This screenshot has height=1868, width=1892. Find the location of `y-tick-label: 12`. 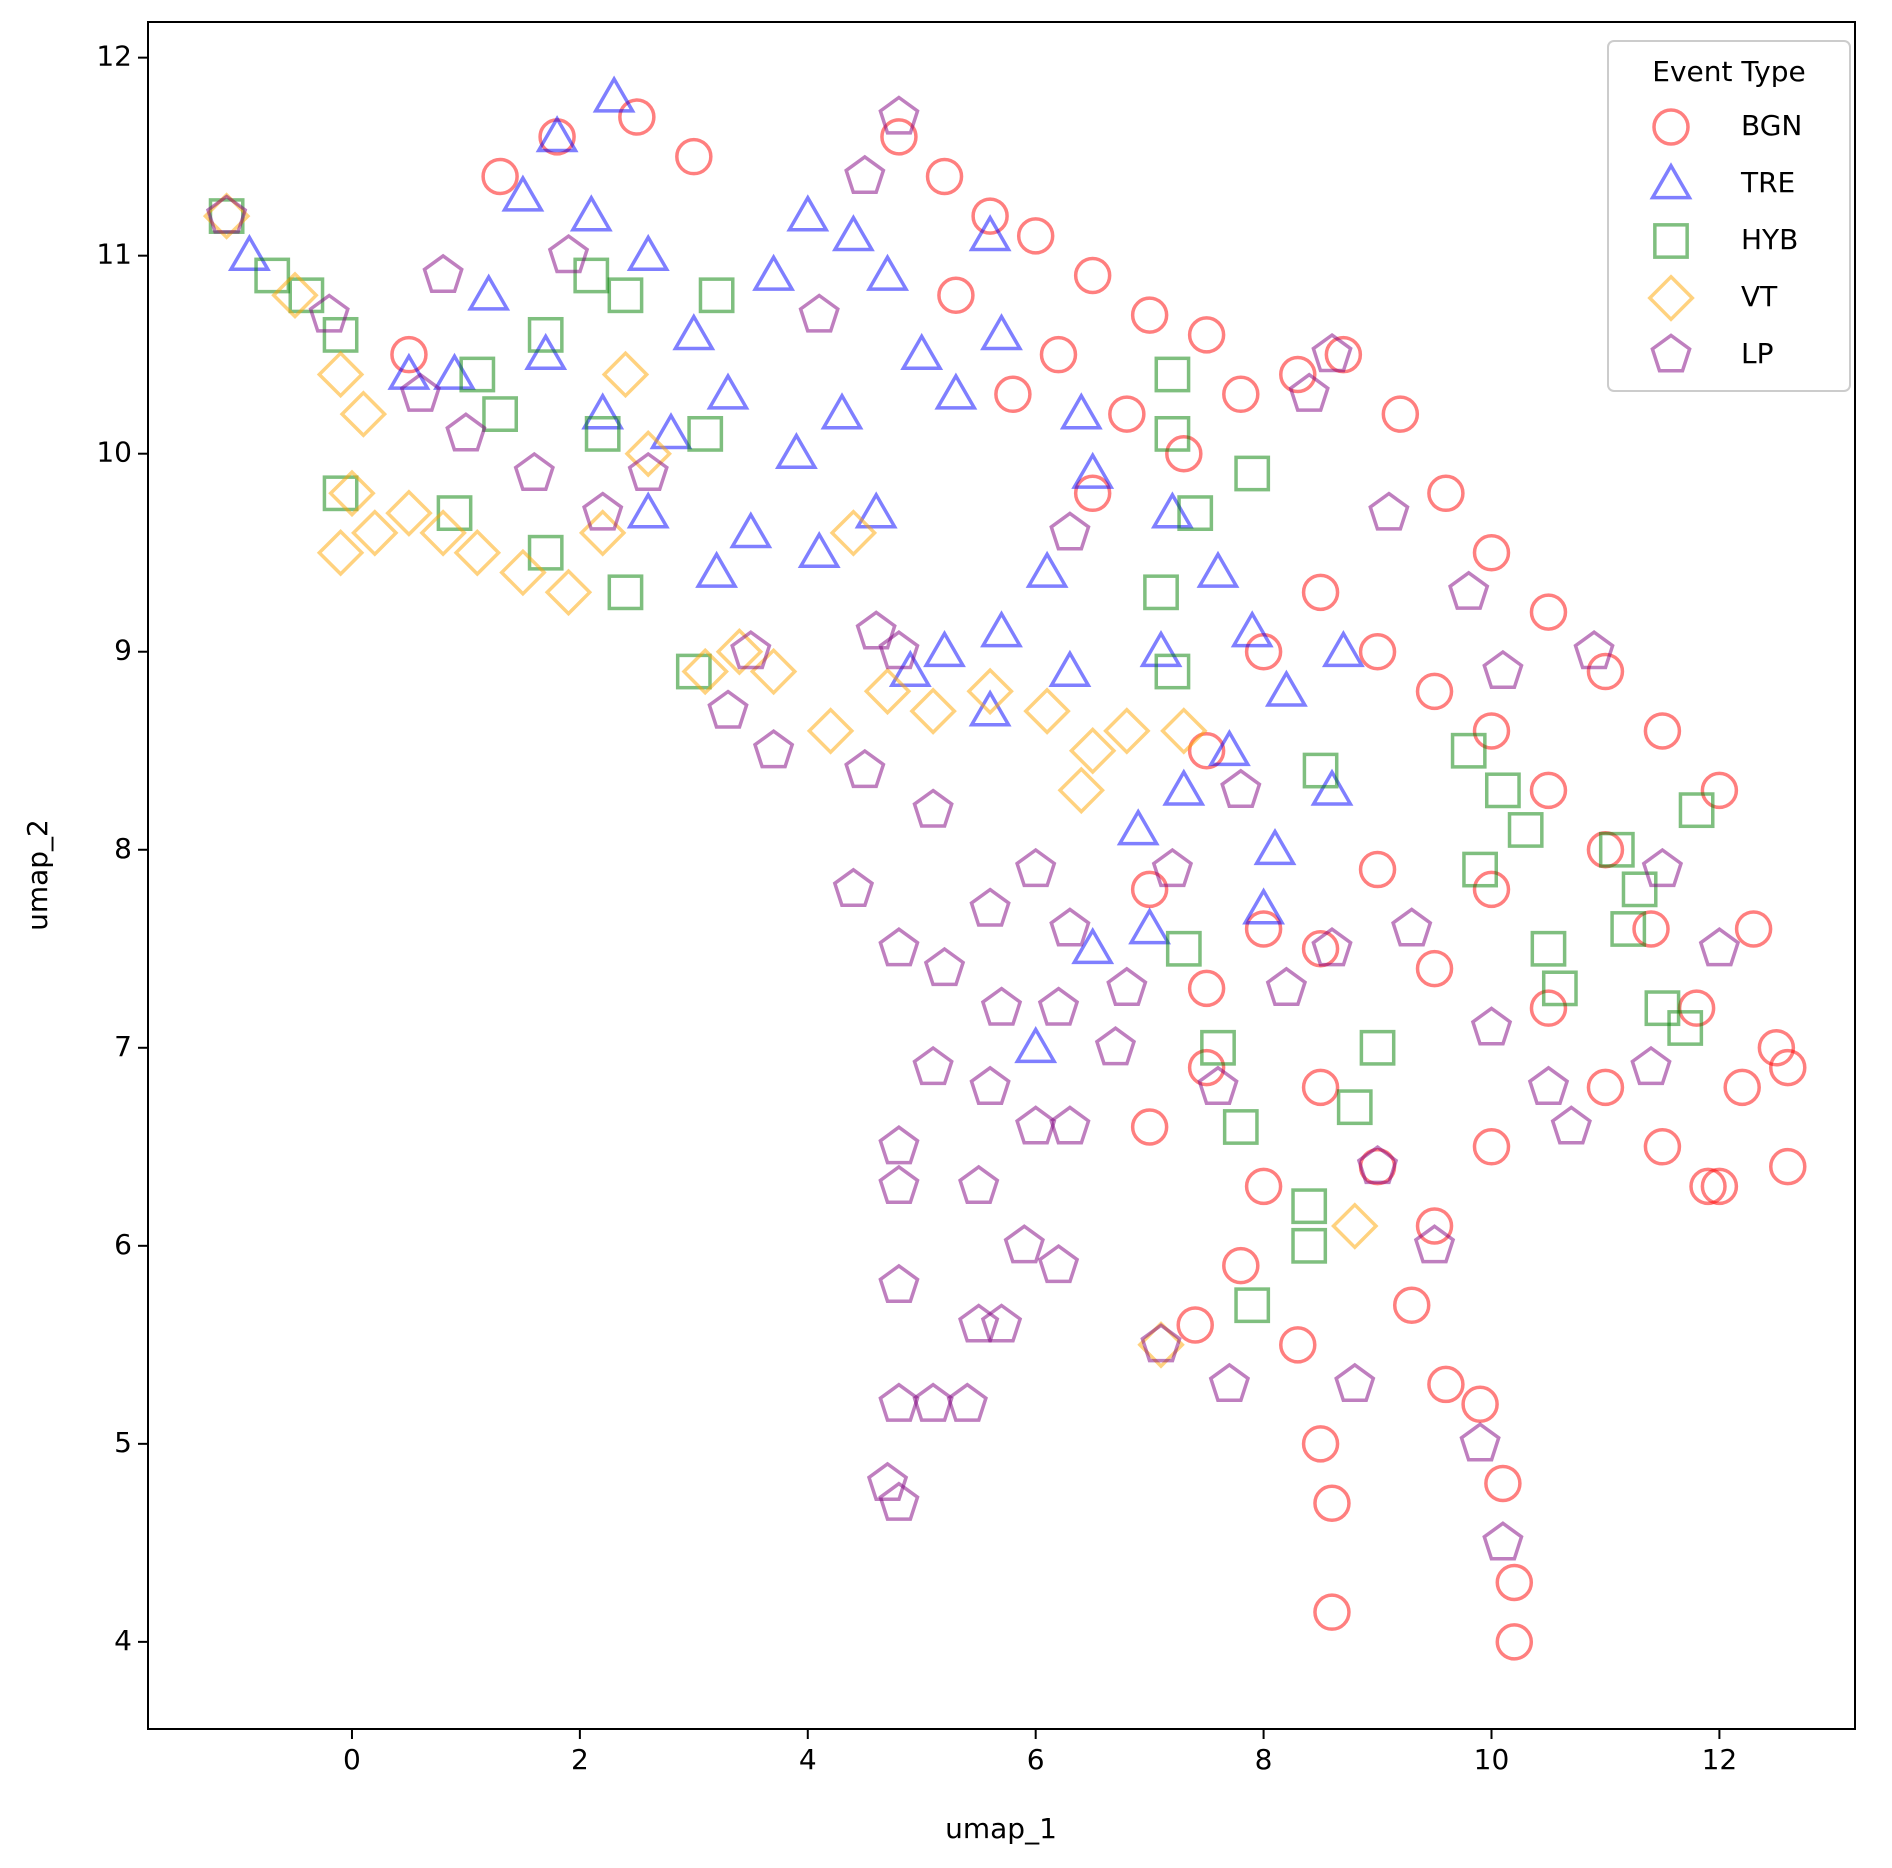

y-tick-label: 12 is located at coordinates (114, 56).